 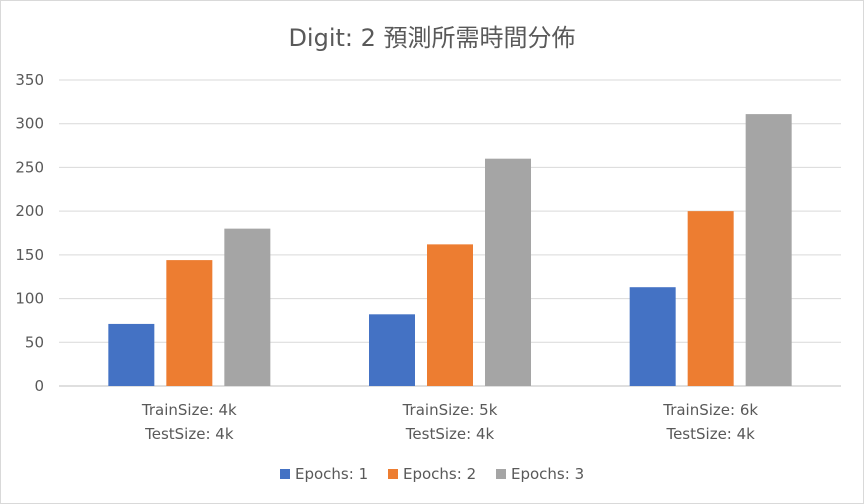 I want to click on y-tick-label: 200, so click(x=29, y=211).